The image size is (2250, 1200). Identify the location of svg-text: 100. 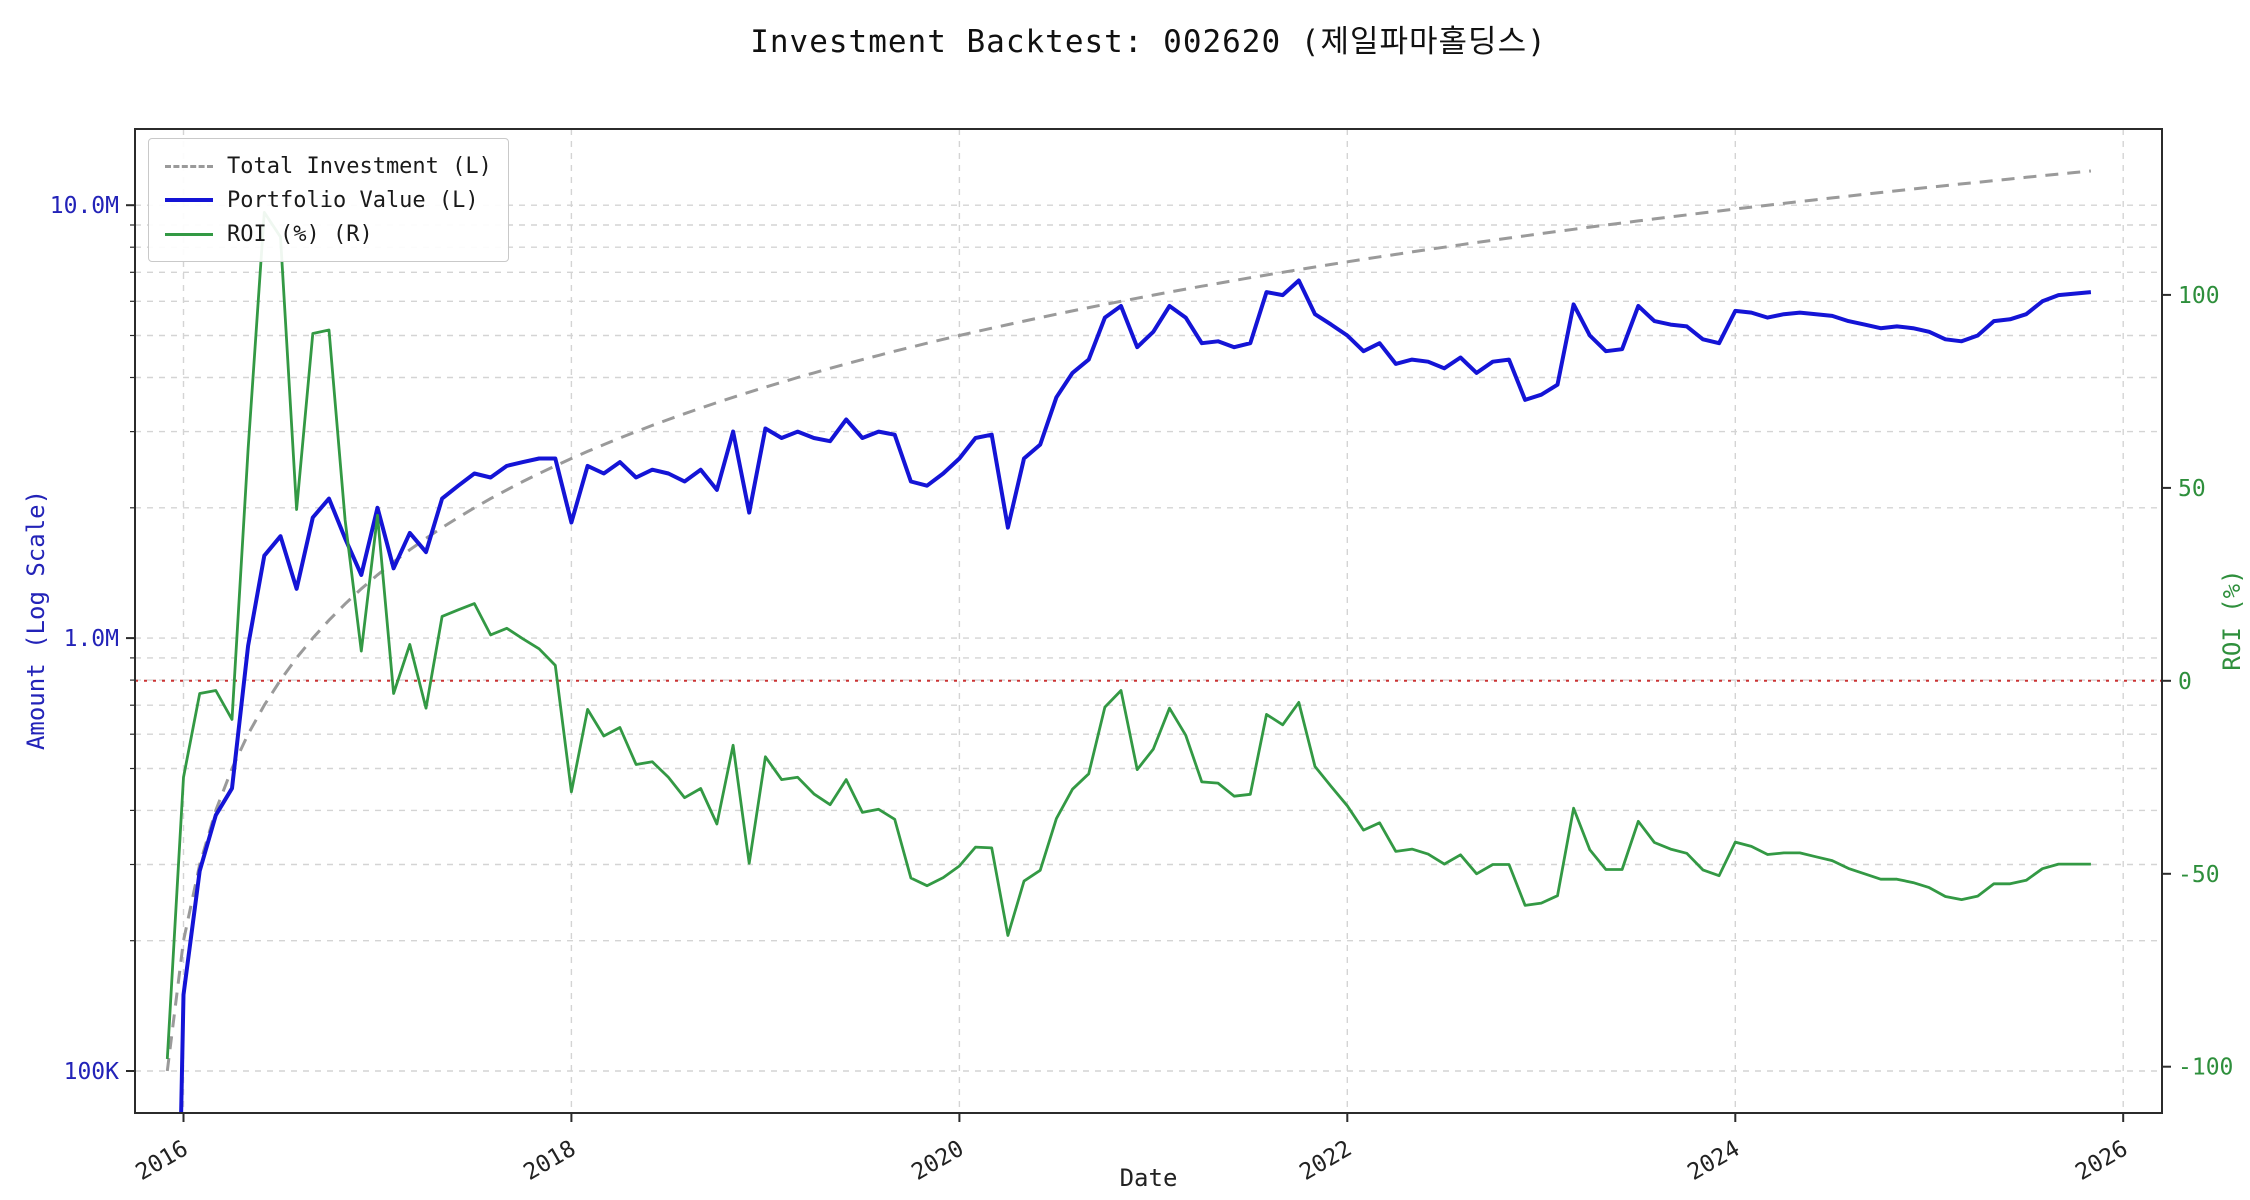
(2199, 296).